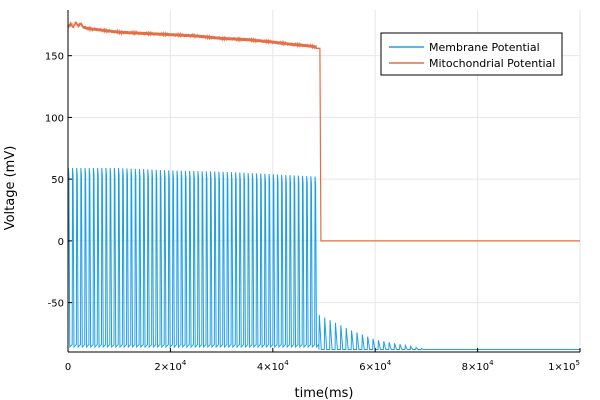 This screenshot has height=400, width=600. Describe the element at coordinates (56, 304) in the screenshot. I see `y-tick-label: -50` at that location.